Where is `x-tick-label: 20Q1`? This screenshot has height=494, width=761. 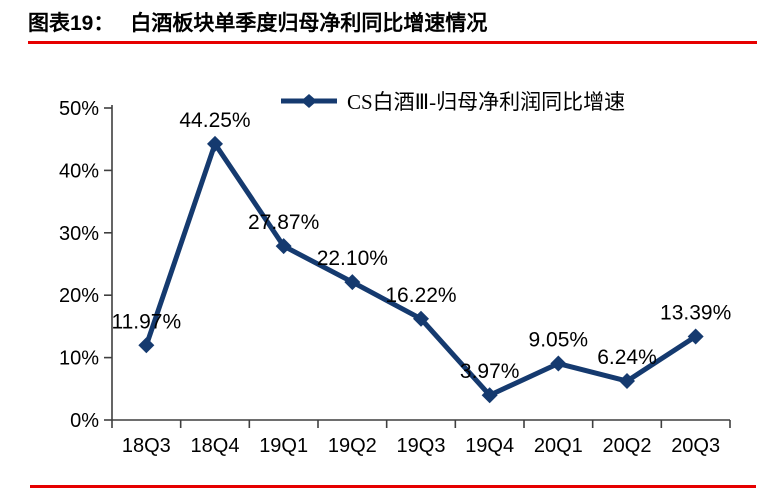
x-tick-label: 20Q1 is located at coordinates (558, 446).